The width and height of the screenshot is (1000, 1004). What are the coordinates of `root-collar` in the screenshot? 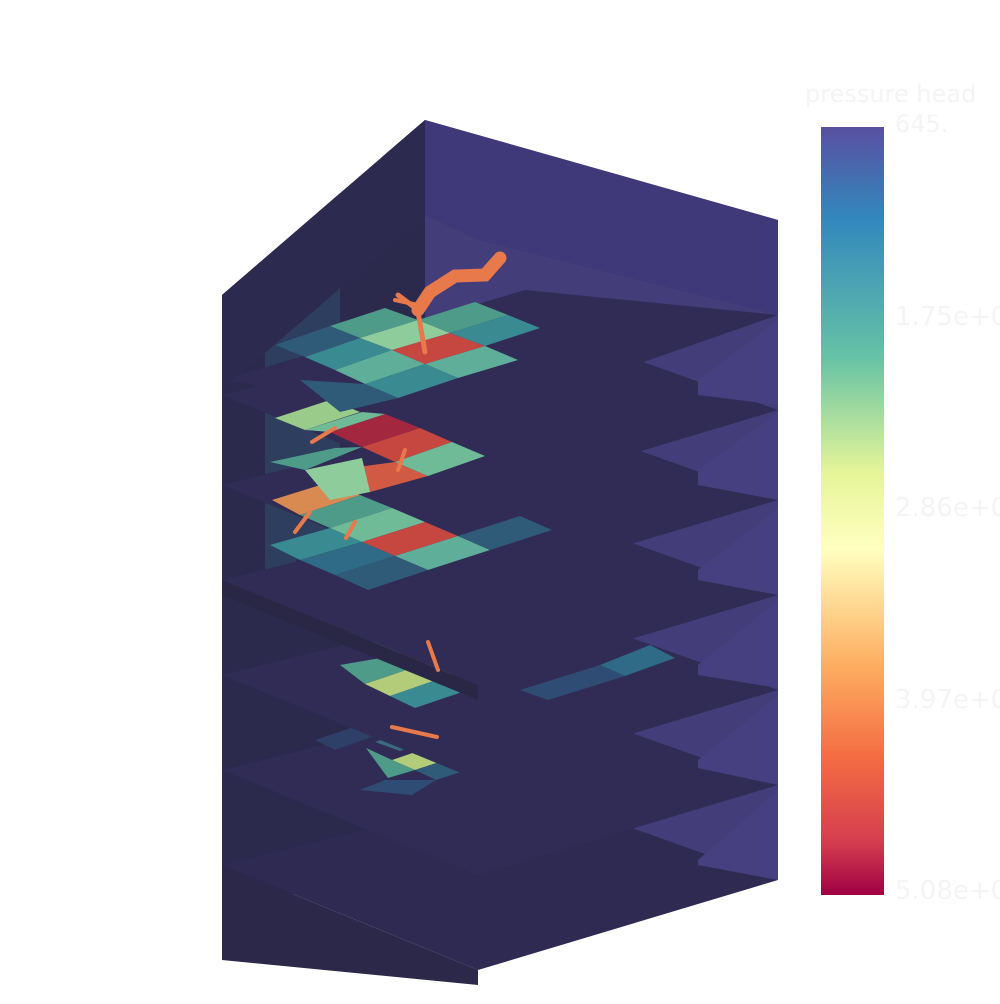 It's located at (459, 284).